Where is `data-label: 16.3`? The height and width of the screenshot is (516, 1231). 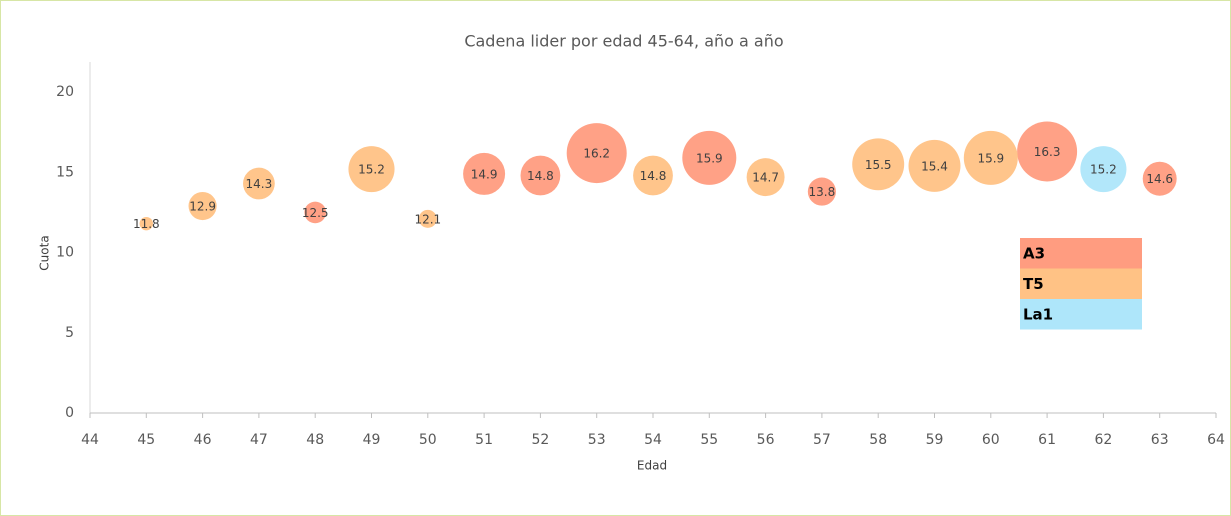 data-label: 16.3 is located at coordinates (1047, 152).